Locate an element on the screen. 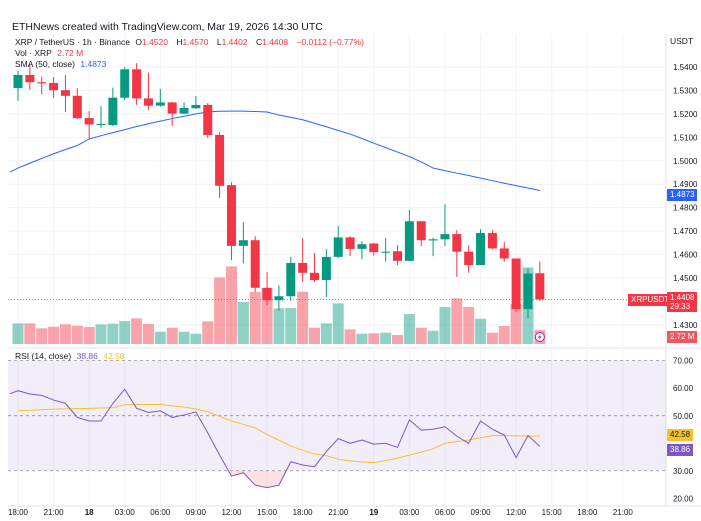 This screenshot has width=701, height=521. price-tick-label: 1.4300 is located at coordinates (685, 325).